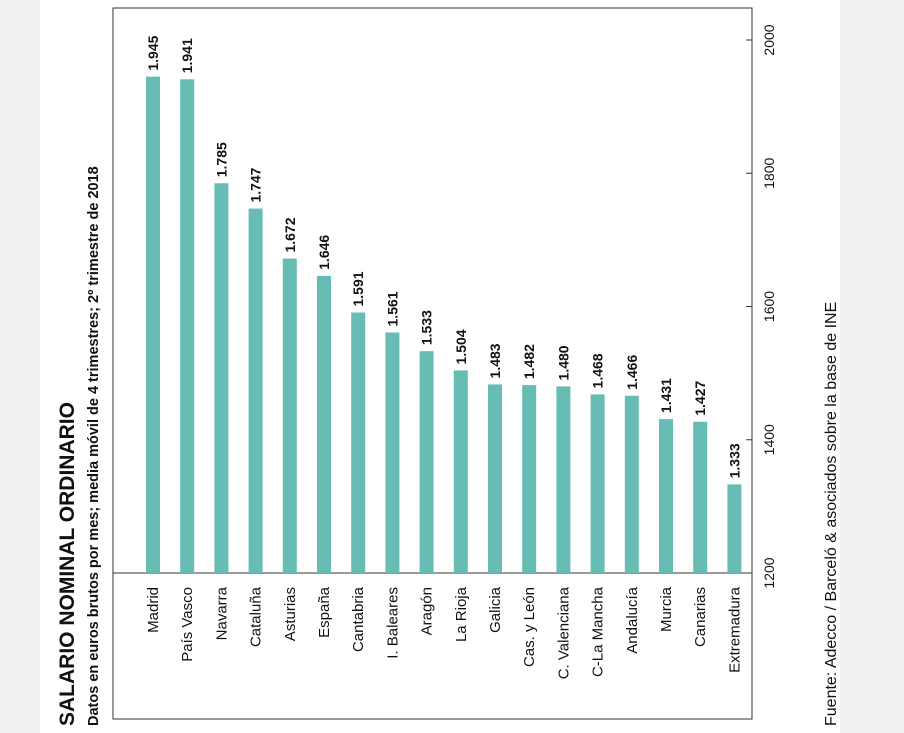 The width and height of the screenshot is (904, 733). What do you see at coordinates (324, 252) in the screenshot?
I see `value-label-5: 1.646` at bounding box center [324, 252].